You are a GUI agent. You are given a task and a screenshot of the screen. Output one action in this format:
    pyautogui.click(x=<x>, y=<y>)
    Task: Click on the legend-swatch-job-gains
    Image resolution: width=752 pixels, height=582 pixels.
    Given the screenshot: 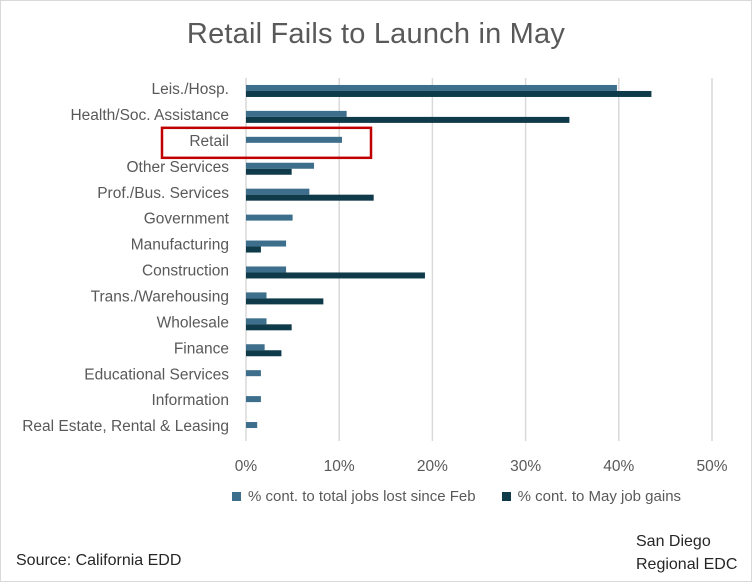 What is the action you would take?
    pyautogui.click(x=506, y=496)
    